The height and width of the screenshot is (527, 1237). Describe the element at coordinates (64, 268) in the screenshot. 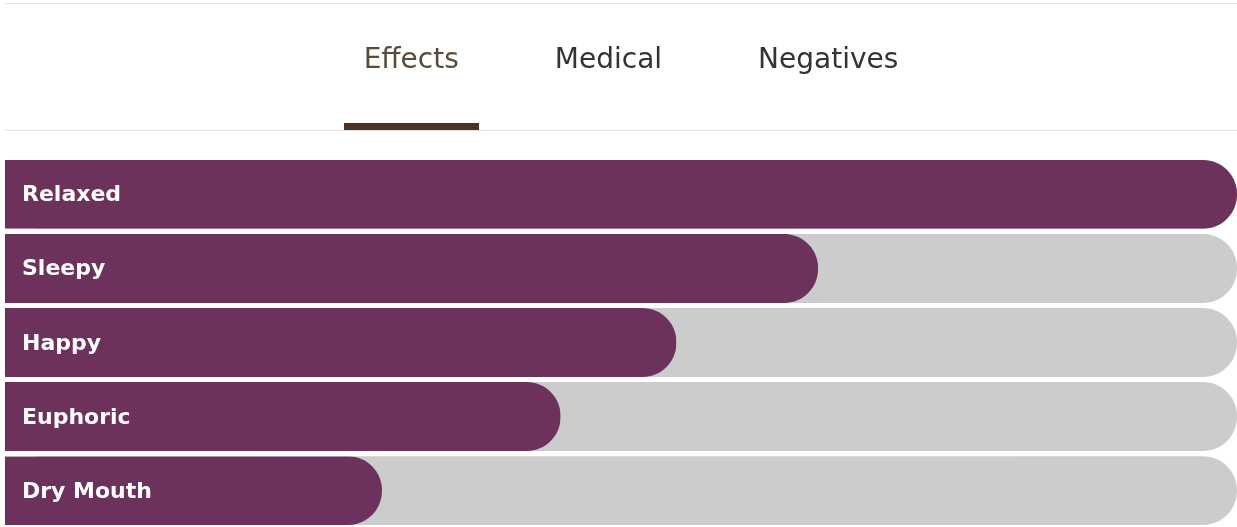

I see `y-tick-label: Sleepy` at that location.